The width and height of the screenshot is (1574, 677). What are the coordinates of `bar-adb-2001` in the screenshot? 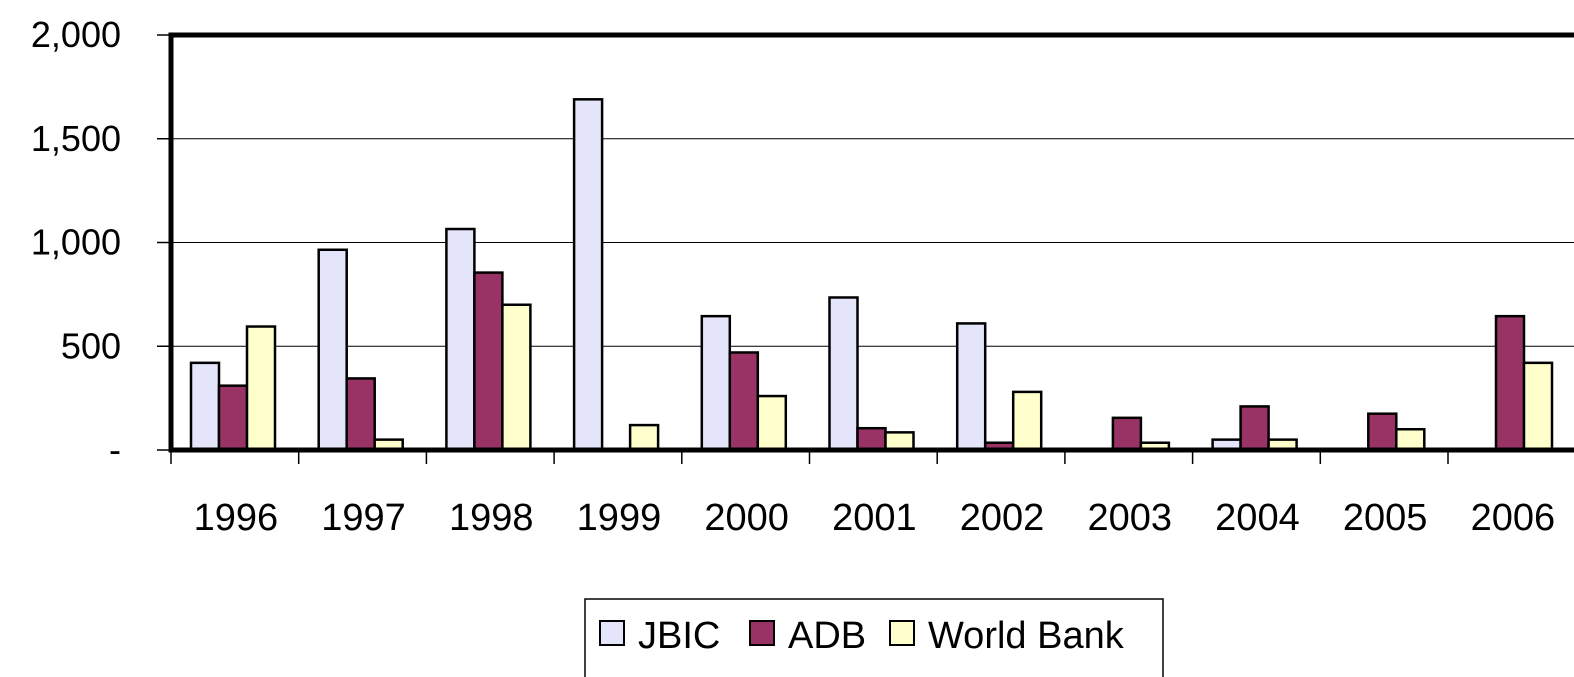 It's located at (871, 439).